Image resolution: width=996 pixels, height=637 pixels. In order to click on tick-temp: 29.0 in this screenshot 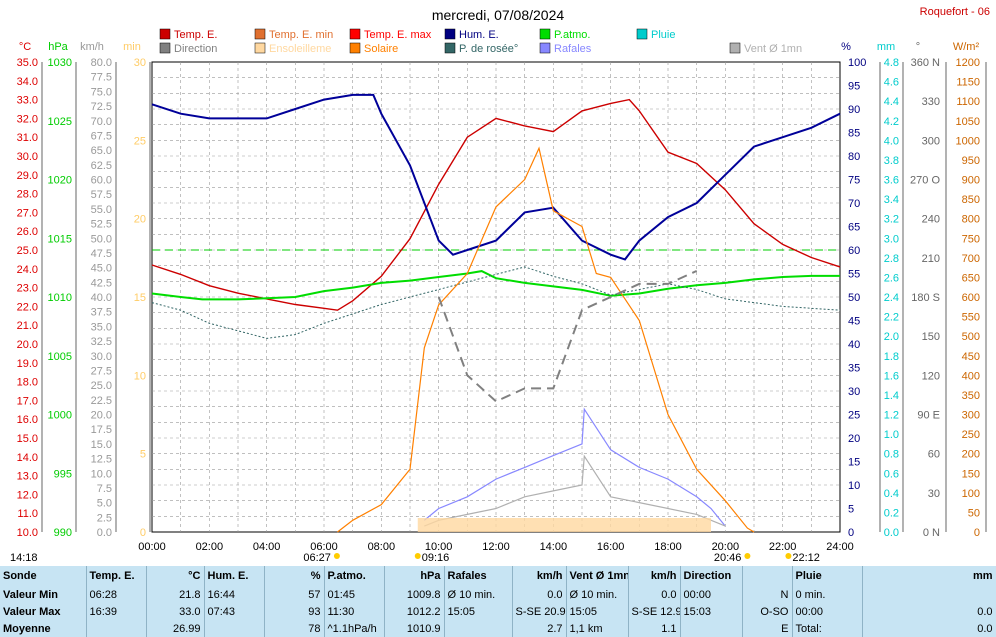, I will do `click(27, 176)`.